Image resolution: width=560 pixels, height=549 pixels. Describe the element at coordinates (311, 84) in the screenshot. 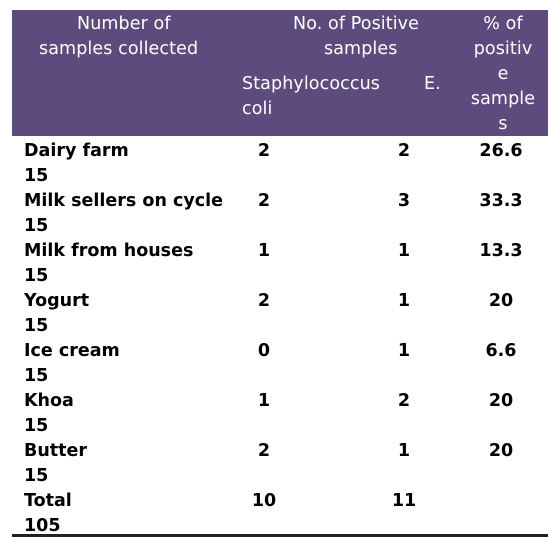

I see `header-staphylococcus: Staphylococcus` at that location.